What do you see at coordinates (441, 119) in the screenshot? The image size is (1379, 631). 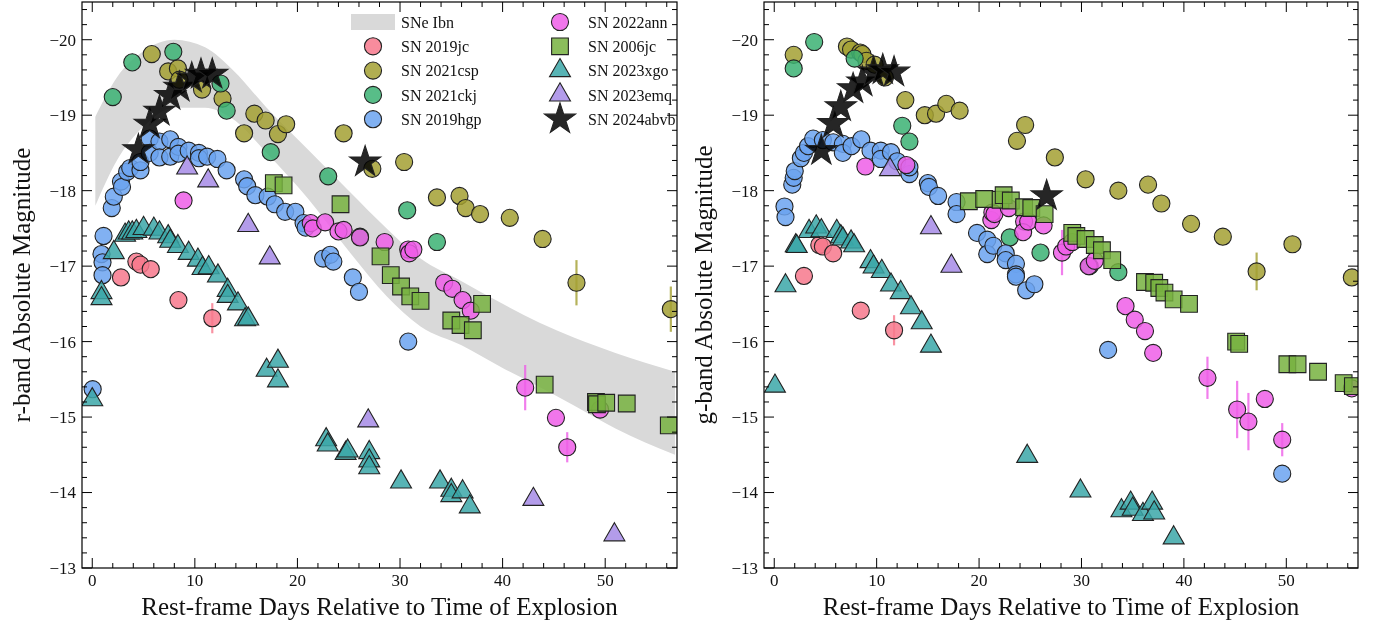 I see `legend-label: SN 2019hgp` at bounding box center [441, 119].